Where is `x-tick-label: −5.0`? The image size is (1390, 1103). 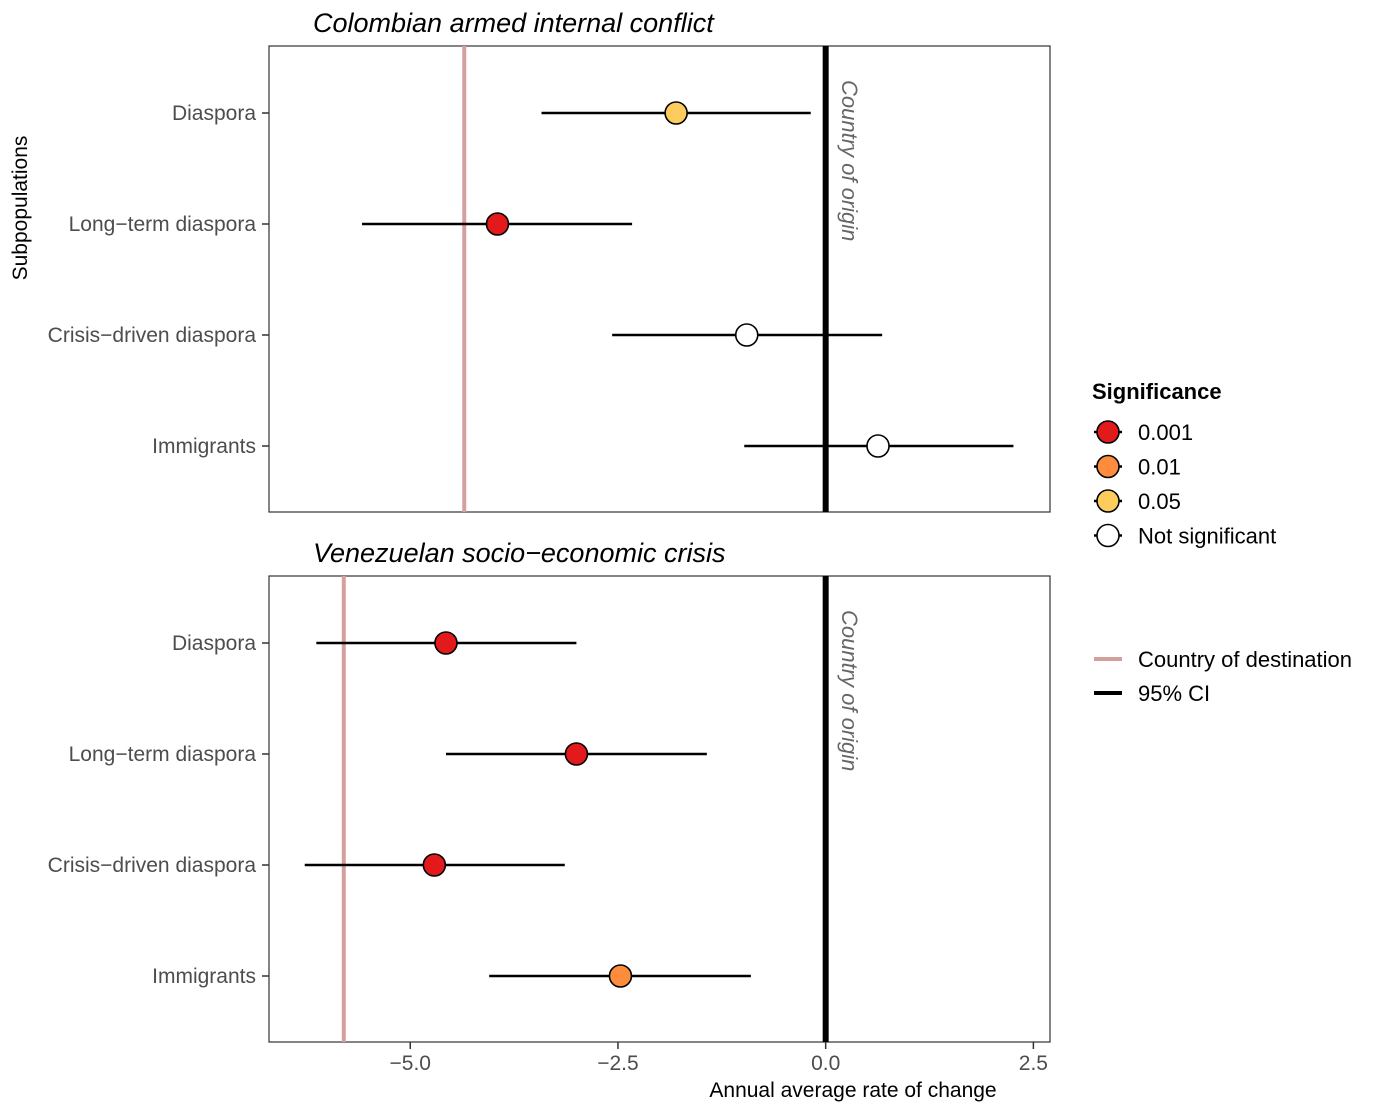 x-tick-label: −5.0 is located at coordinates (410, 1063).